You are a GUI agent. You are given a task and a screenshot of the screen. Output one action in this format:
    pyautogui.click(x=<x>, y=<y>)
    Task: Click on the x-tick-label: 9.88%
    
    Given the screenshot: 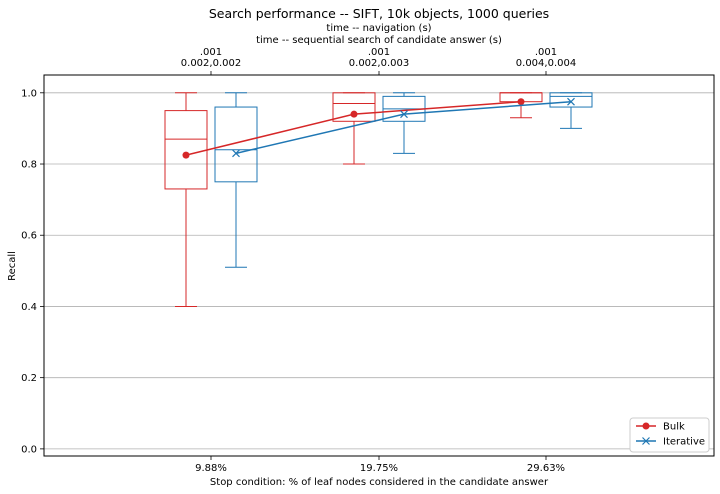 What is the action you would take?
    pyautogui.click(x=211, y=468)
    